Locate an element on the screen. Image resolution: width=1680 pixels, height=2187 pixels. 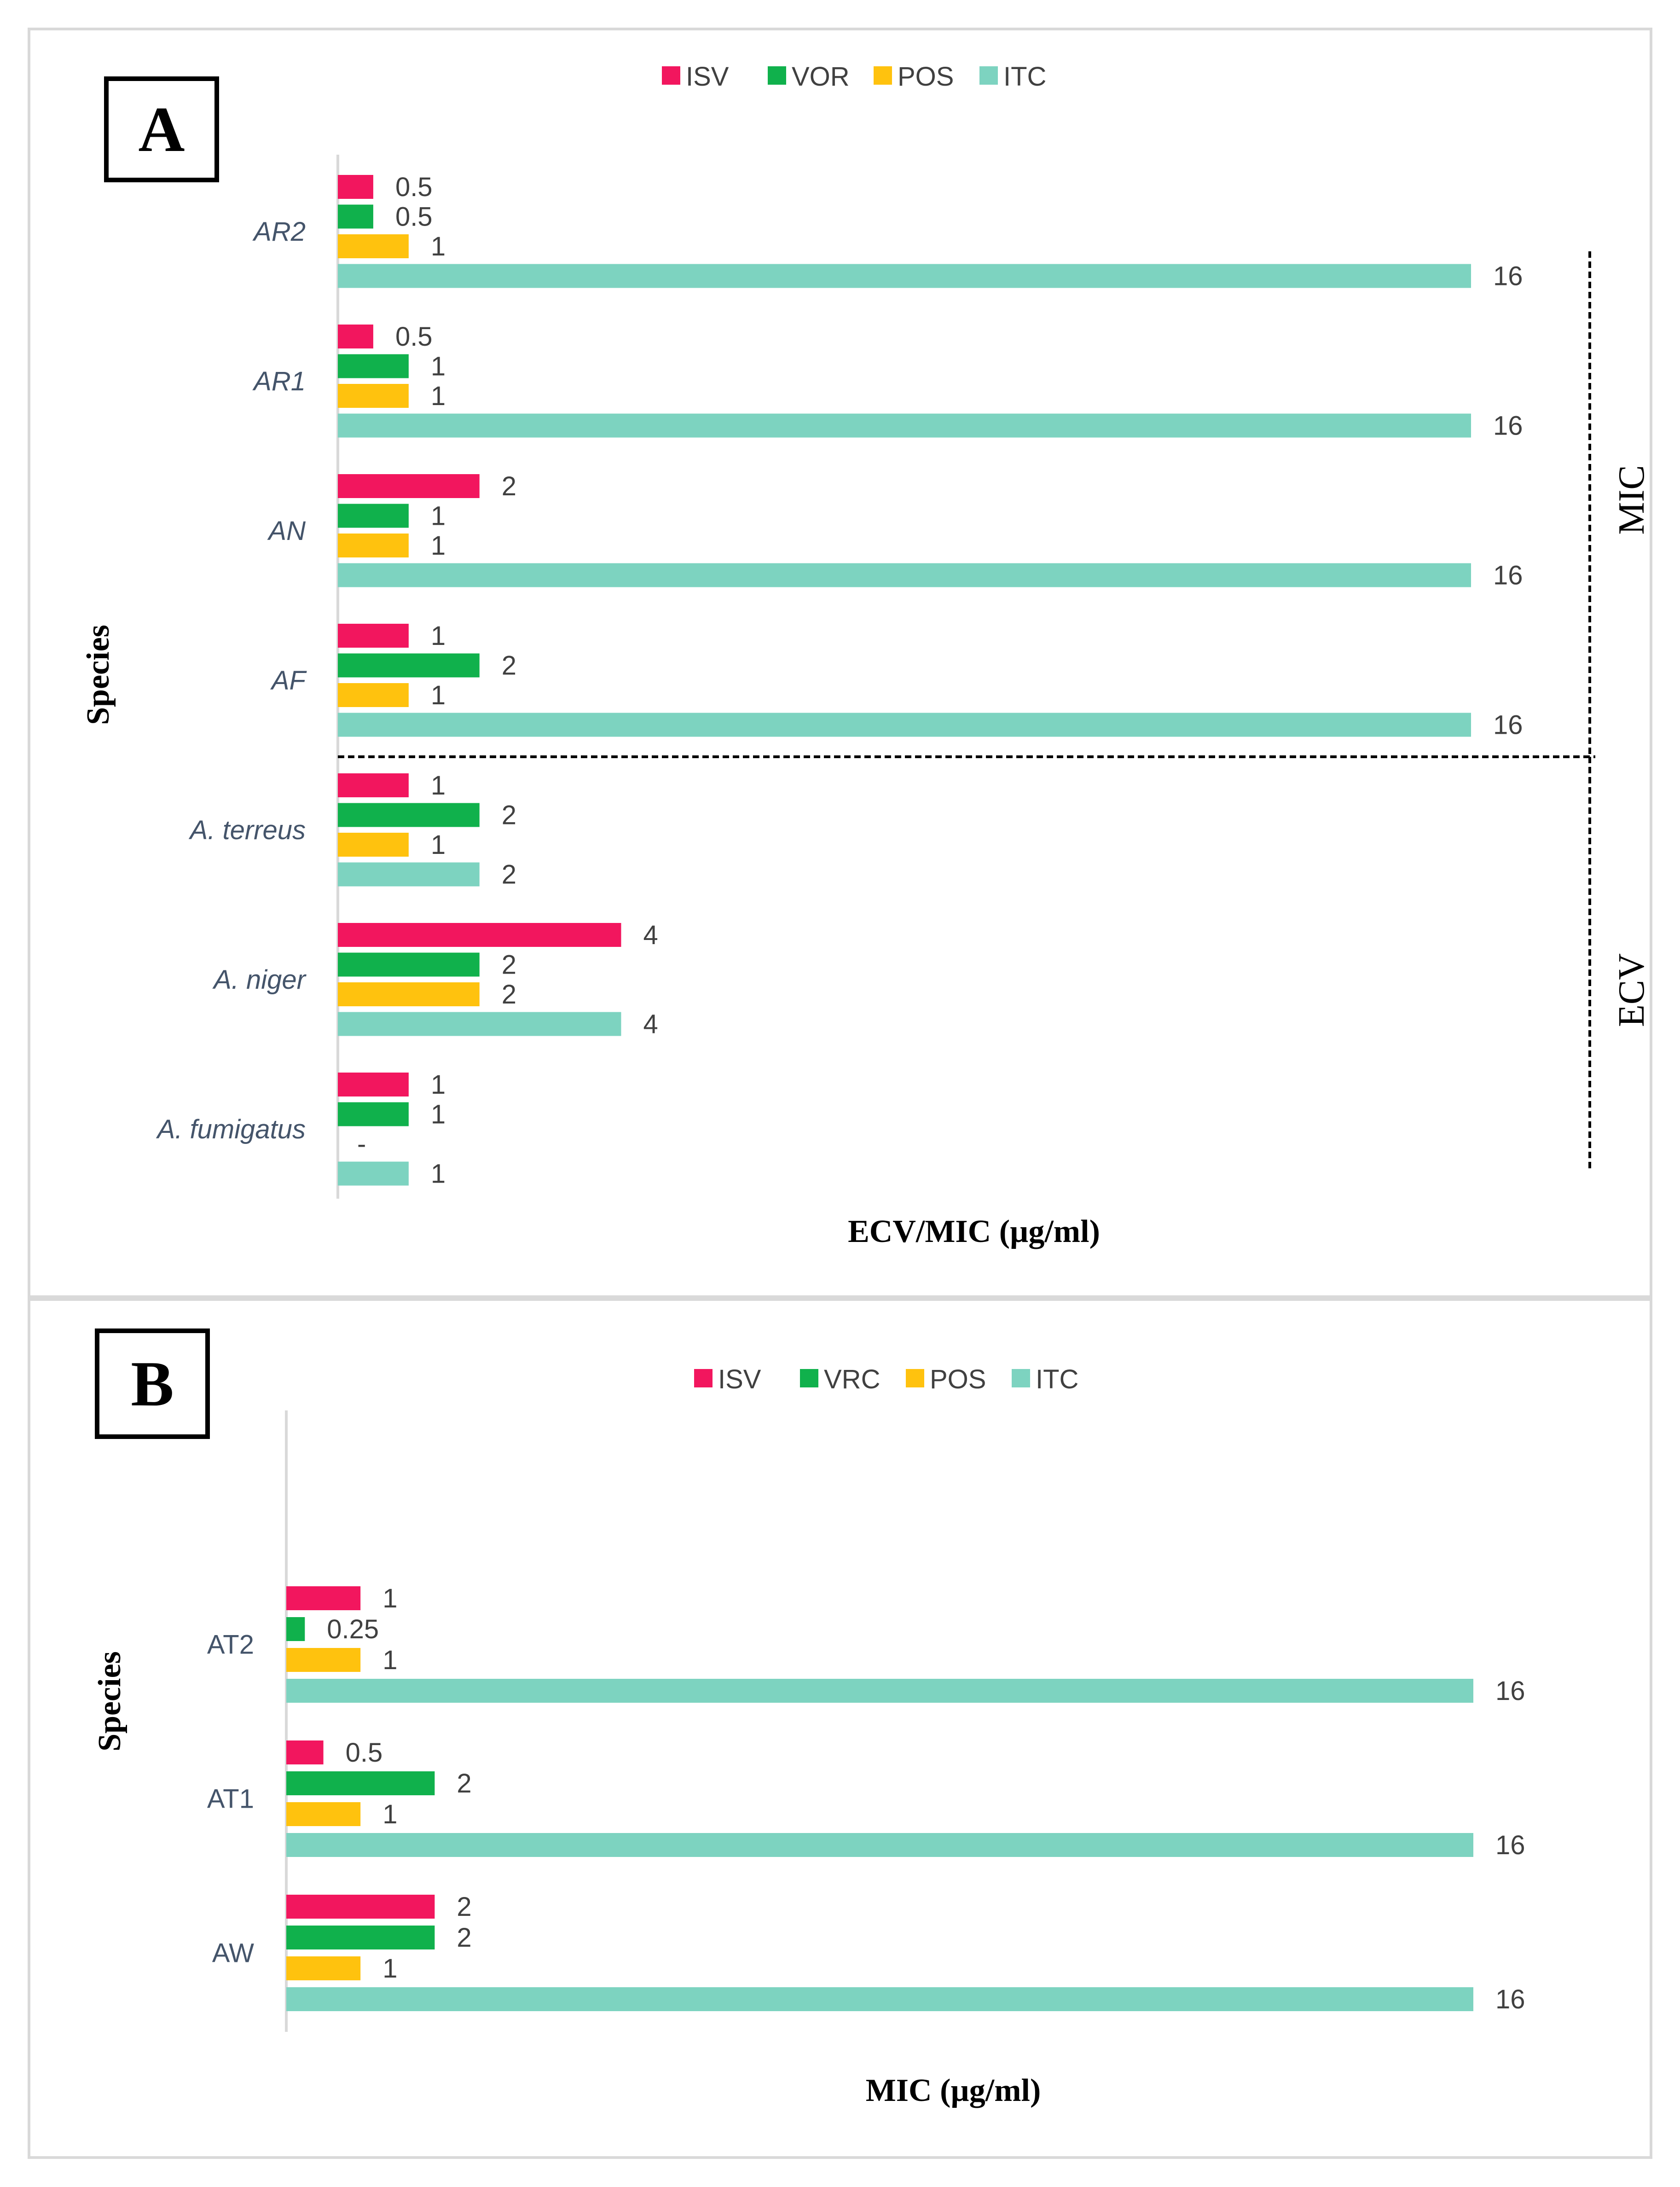
category-label-aw: AW is located at coordinates (233, 1953).